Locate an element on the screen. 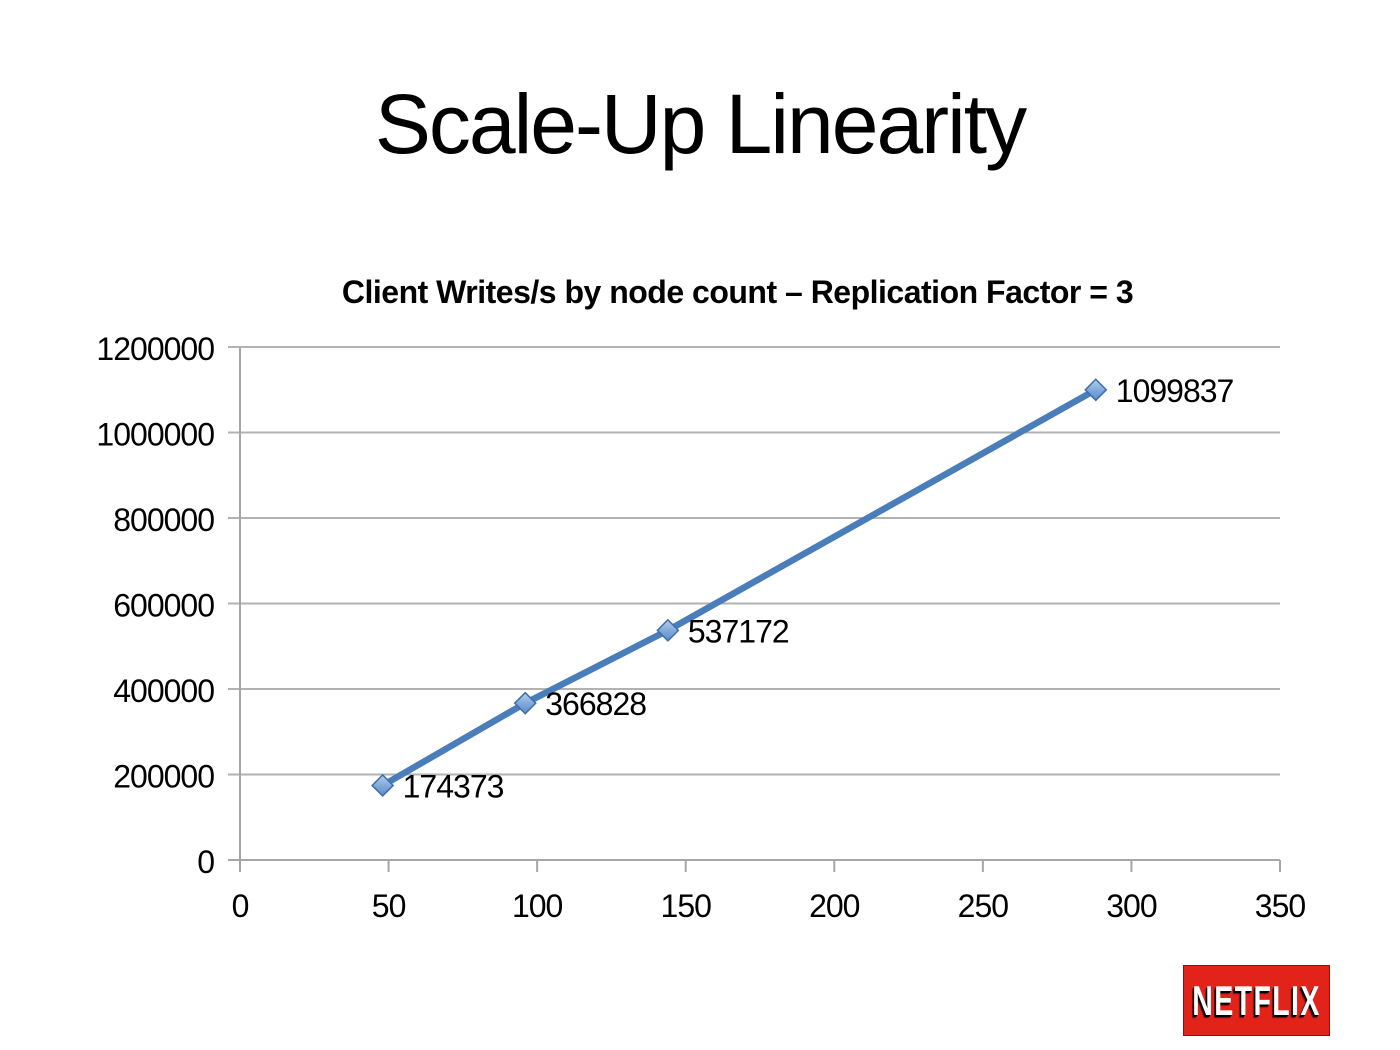 The width and height of the screenshot is (1400, 1050). data-point-label: 174373 is located at coordinates (453, 786).